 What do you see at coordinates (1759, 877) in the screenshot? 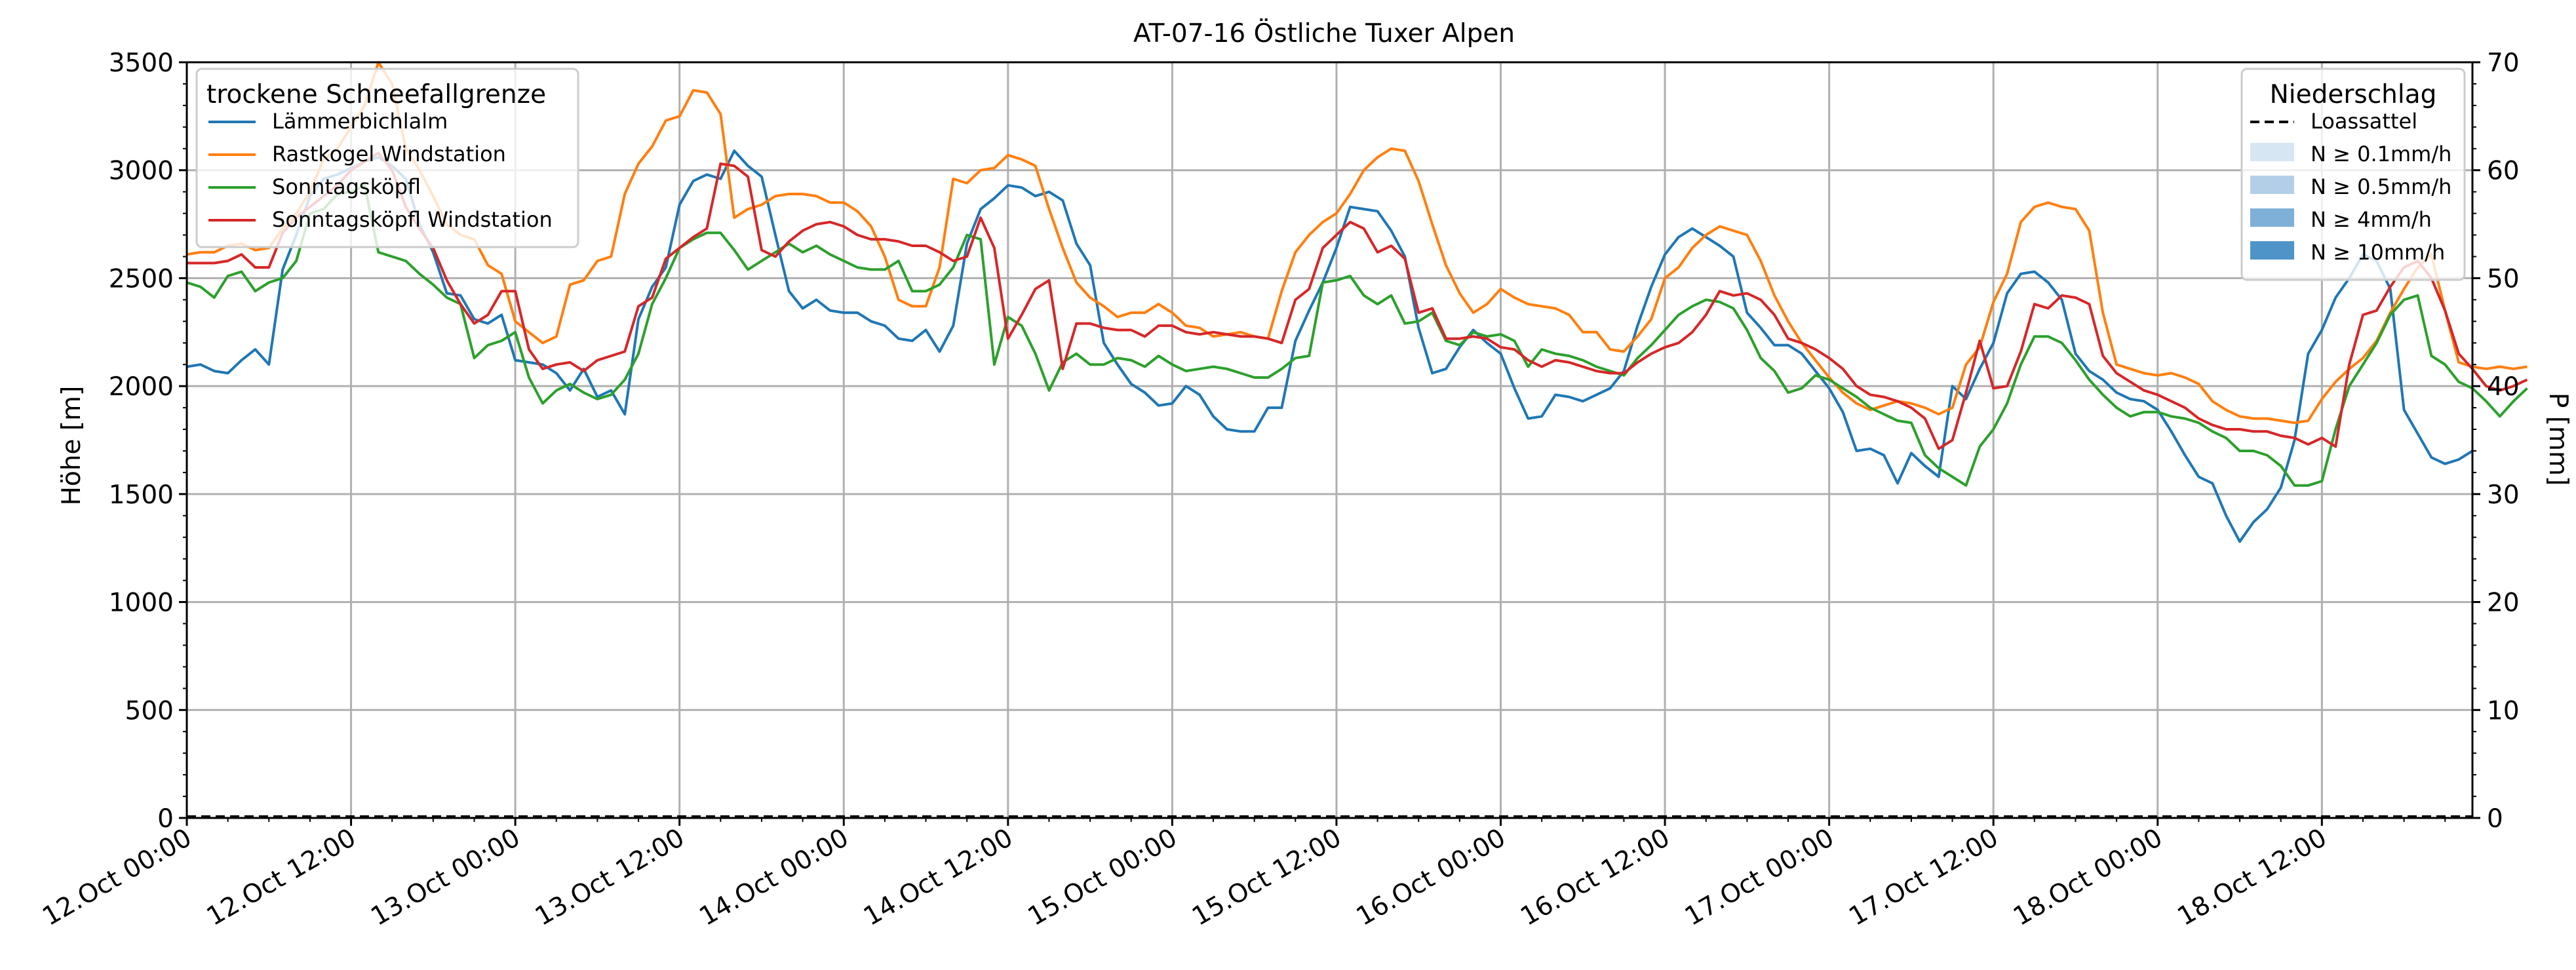
I see `x-tick-label: 17.Oct 00:00` at bounding box center [1759, 877].